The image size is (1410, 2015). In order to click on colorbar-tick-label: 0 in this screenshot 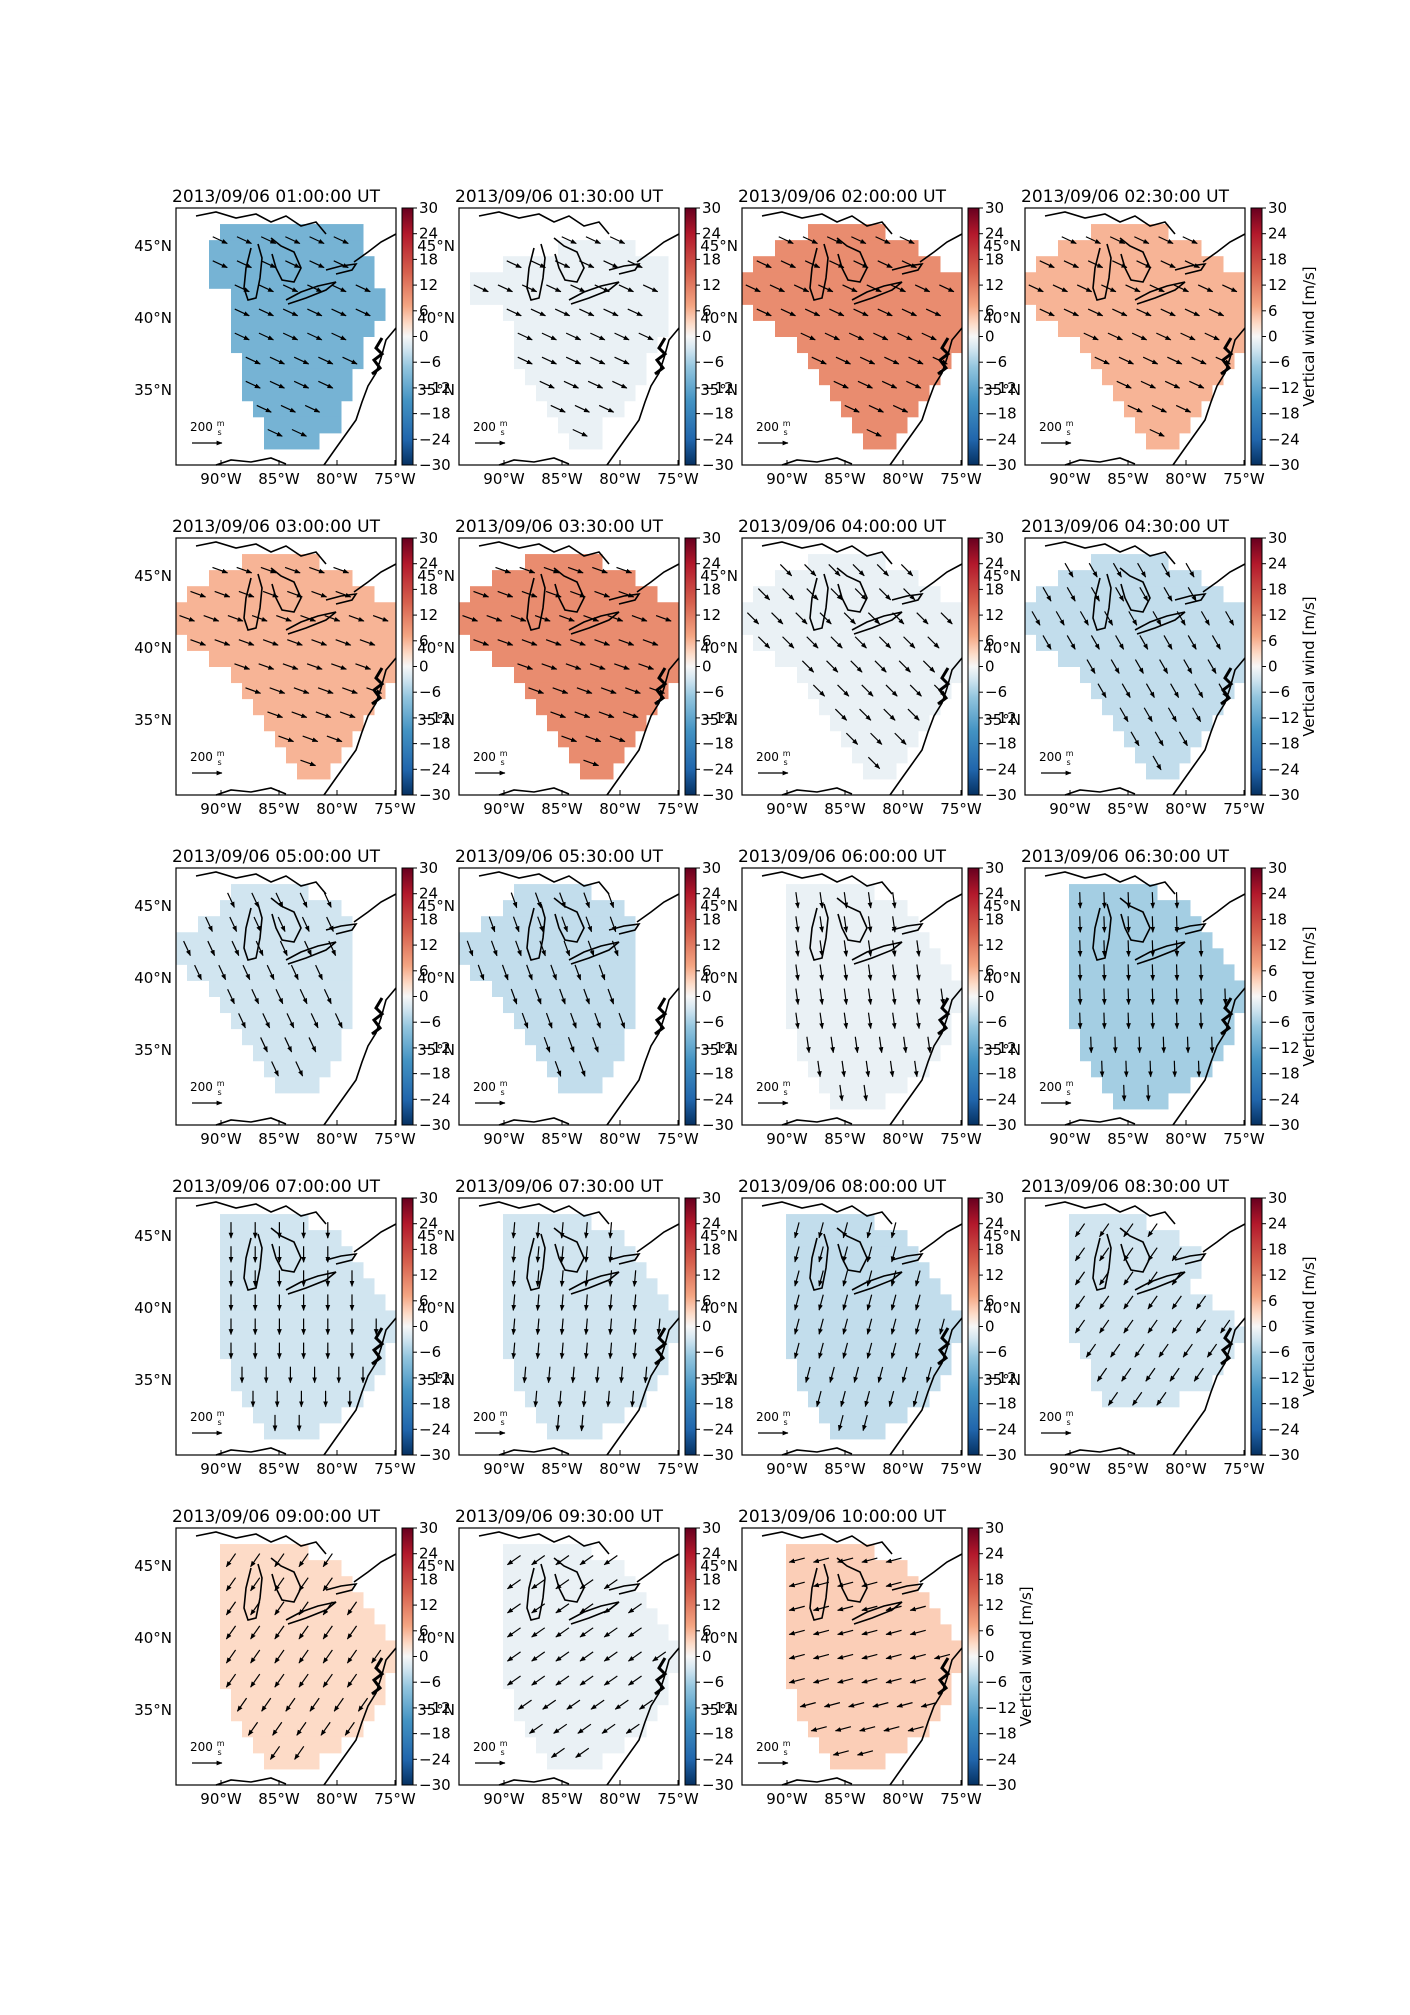, I will do `click(424, 667)`.